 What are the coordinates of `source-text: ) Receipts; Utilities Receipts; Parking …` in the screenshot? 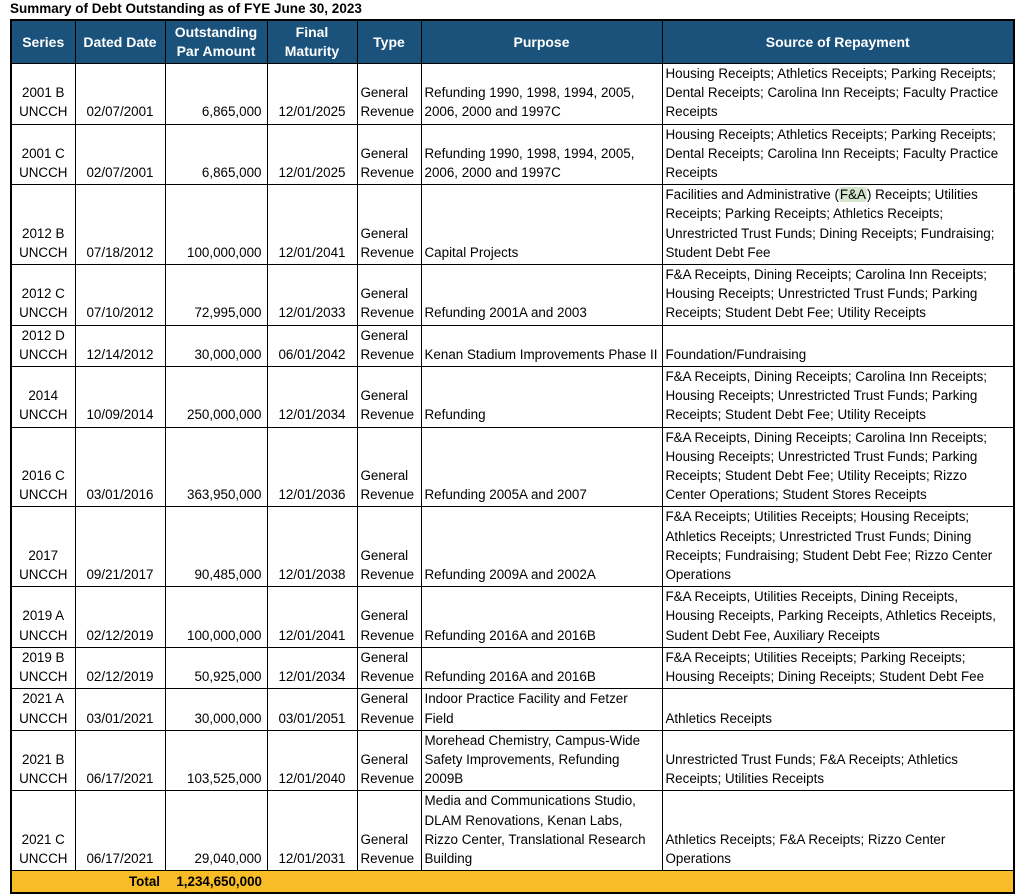 It's located at (830, 223).